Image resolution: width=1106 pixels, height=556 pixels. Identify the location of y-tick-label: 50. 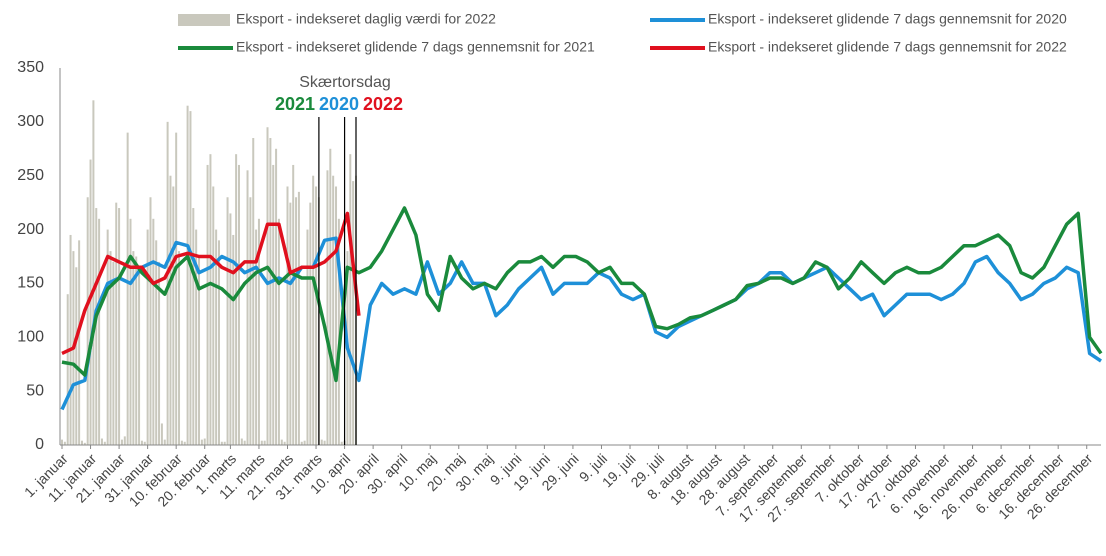
(35, 390).